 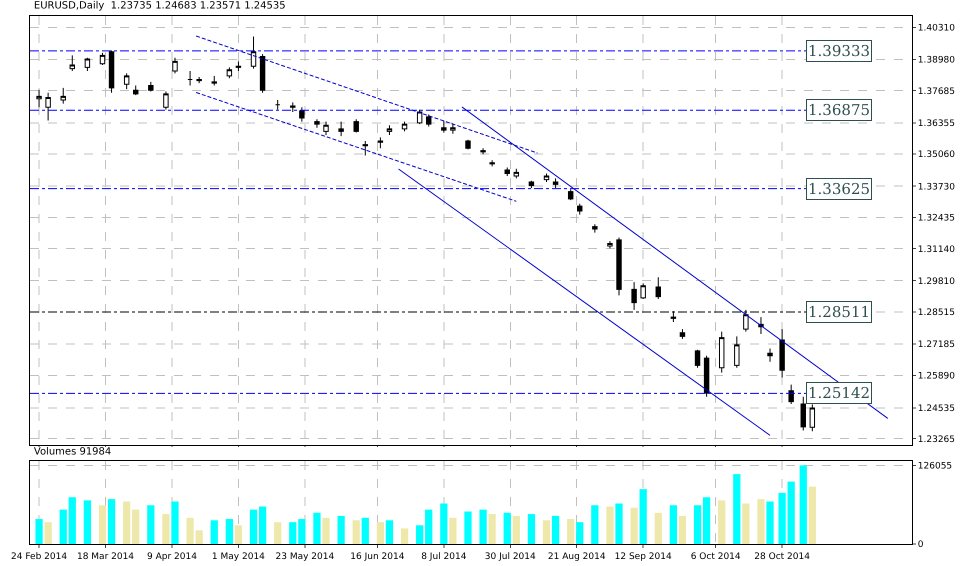 I want to click on x-tick-label: 12 Sep 2014, so click(x=643, y=557).